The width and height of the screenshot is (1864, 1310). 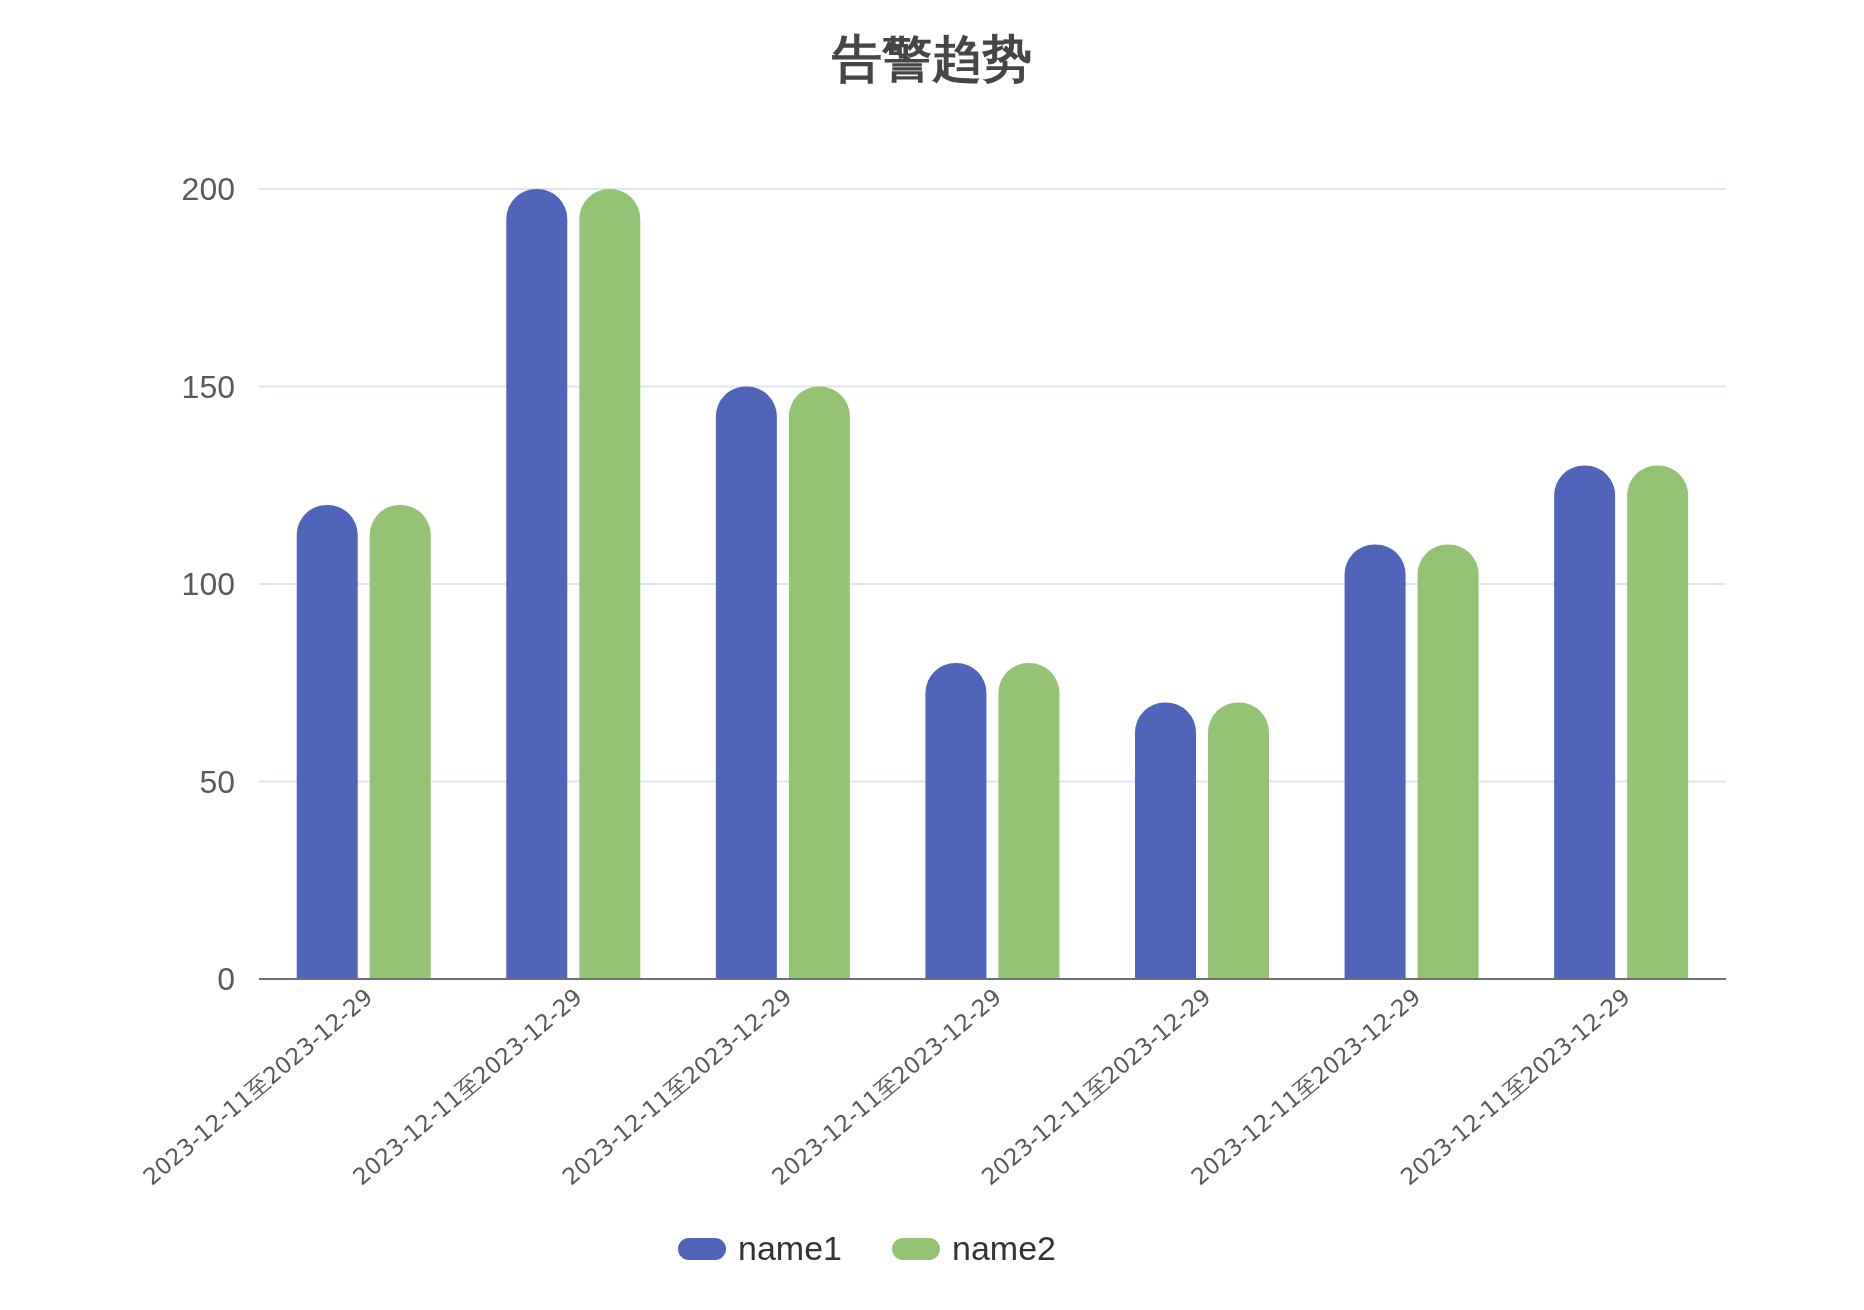 What do you see at coordinates (1004, 1248) in the screenshot?
I see `legend-label: name2` at bounding box center [1004, 1248].